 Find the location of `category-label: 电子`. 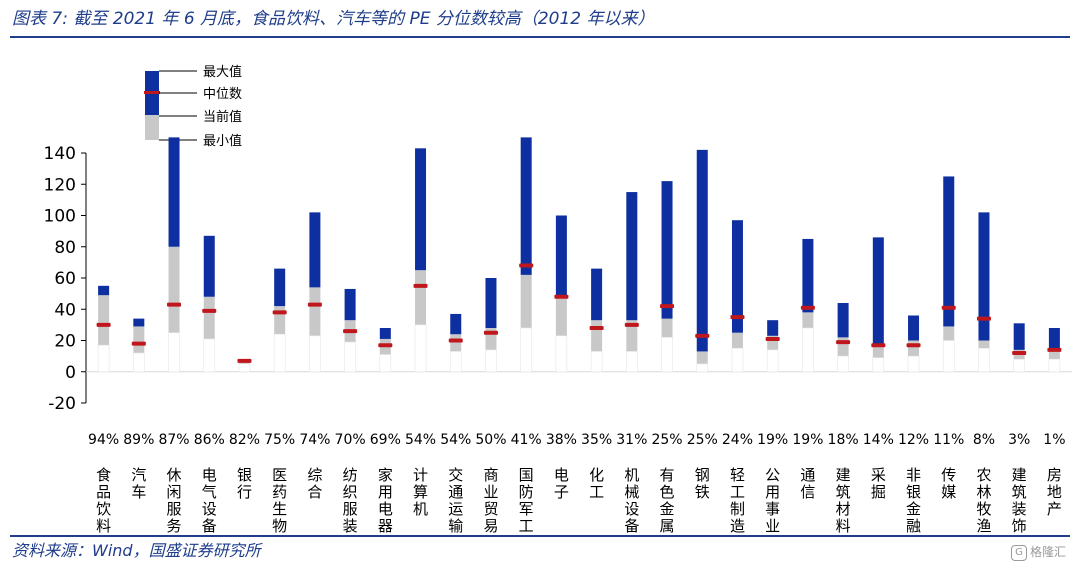

category-label: 电子 is located at coordinates (561, 483).